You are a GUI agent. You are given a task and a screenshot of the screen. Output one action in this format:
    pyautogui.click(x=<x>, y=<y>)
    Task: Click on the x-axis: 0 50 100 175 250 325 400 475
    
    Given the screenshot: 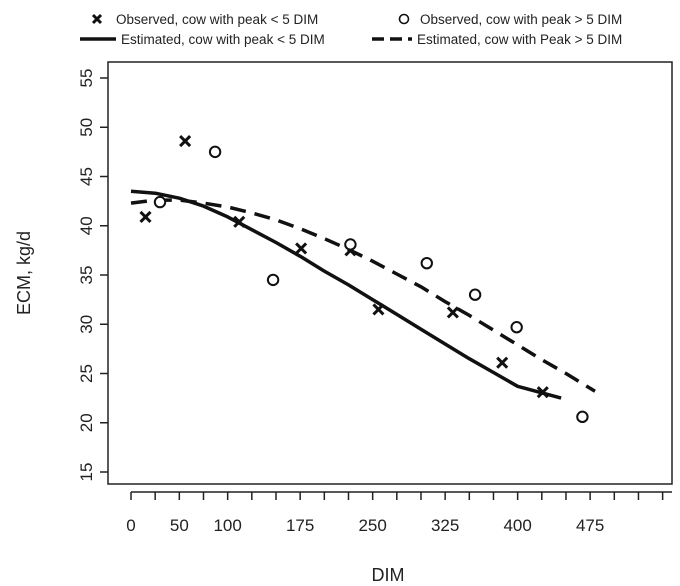 What is the action you would take?
    pyautogui.click(x=399, y=513)
    